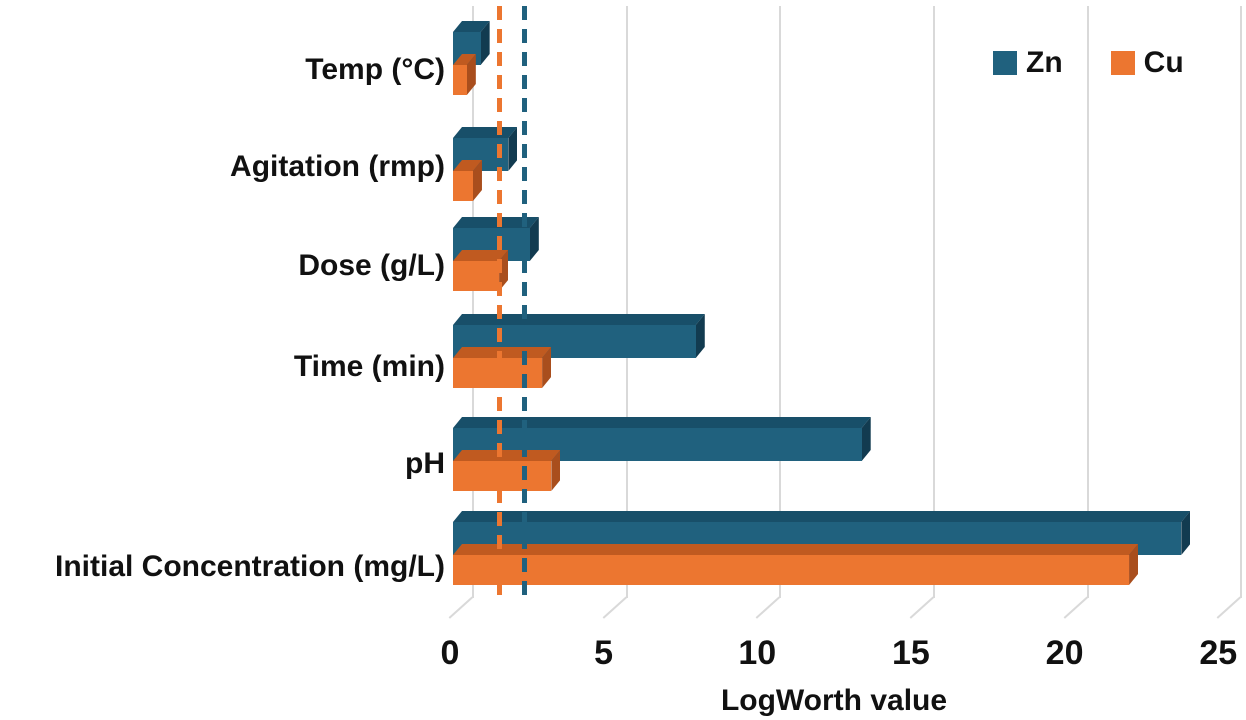 Image resolution: width=1246 pixels, height=720 pixels. Describe the element at coordinates (524, 302) in the screenshot. I see `reference-line-zn` at that location.